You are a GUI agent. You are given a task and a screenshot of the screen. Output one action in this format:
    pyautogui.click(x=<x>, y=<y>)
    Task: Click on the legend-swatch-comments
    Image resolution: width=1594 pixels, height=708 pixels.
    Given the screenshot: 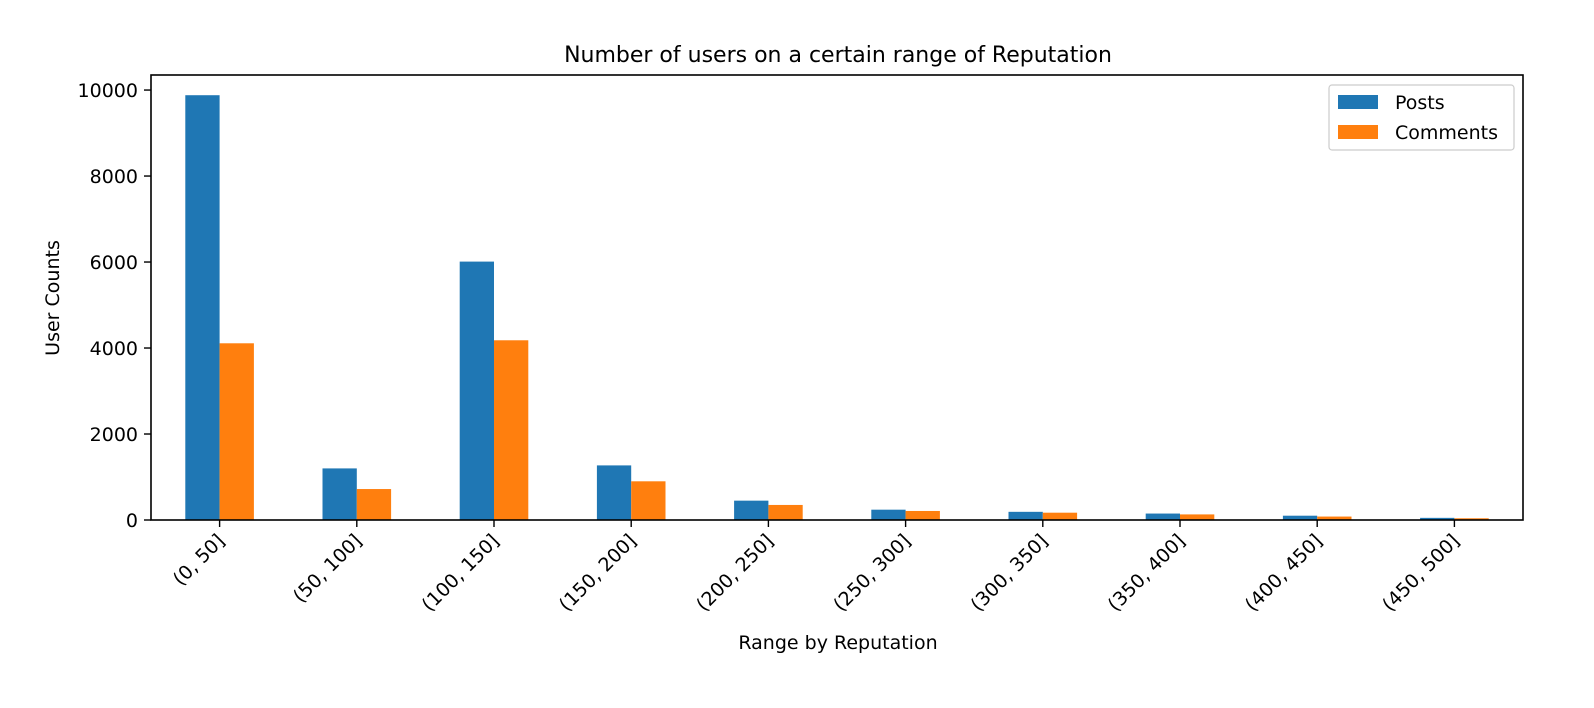 What is the action you would take?
    pyautogui.click(x=1358, y=132)
    